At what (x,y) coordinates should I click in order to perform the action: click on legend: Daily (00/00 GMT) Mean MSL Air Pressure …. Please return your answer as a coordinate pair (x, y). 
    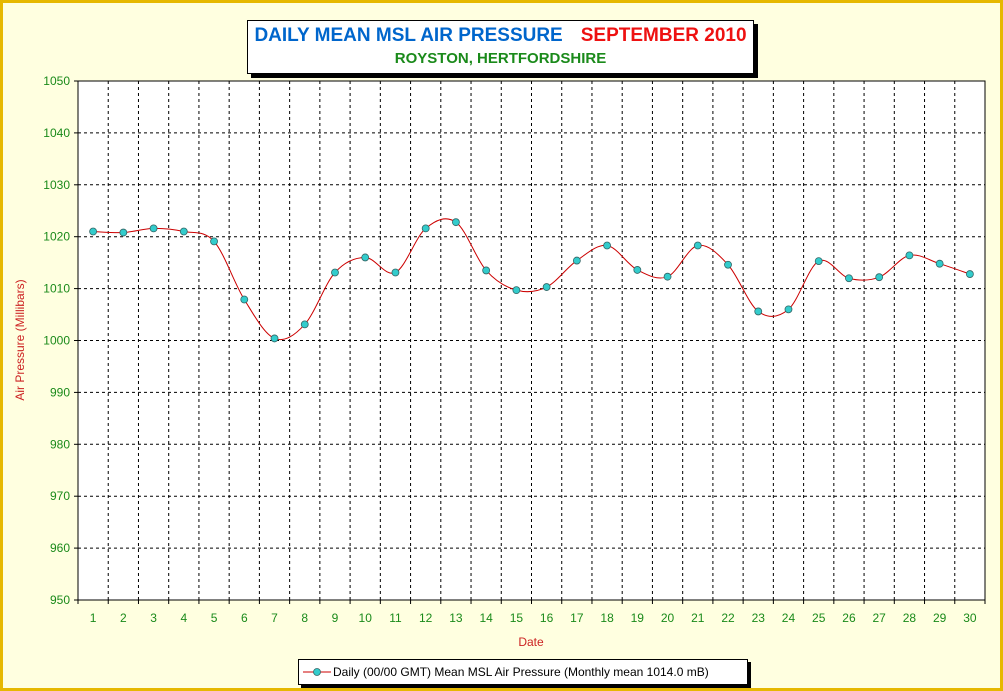
    Looking at the image, I should click on (523, 672).